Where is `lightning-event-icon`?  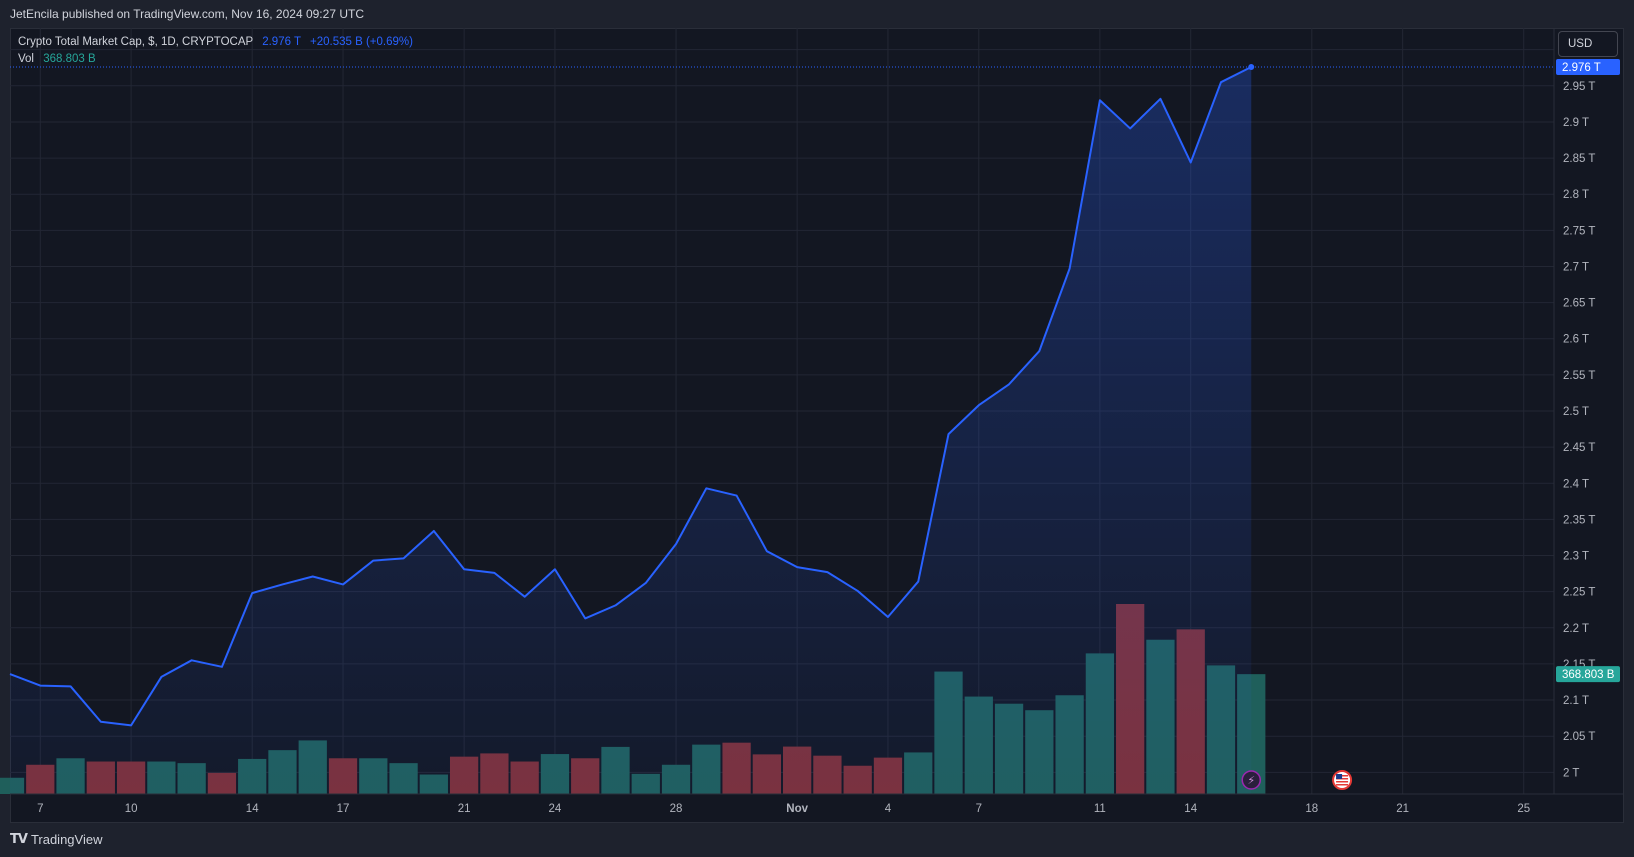 lightning-event-icon is located at coordinates (1251, 780).